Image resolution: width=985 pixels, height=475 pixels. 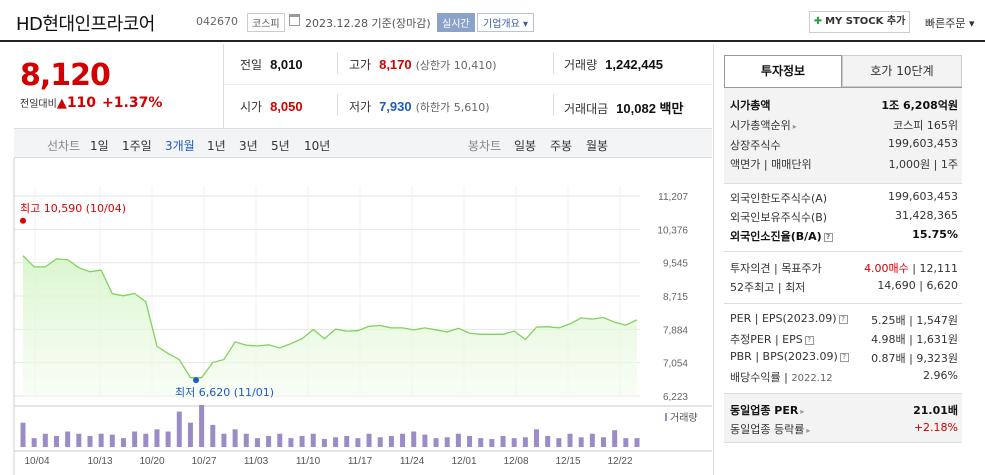 I want to click on calendar-icon, so click(x=294, y=20).